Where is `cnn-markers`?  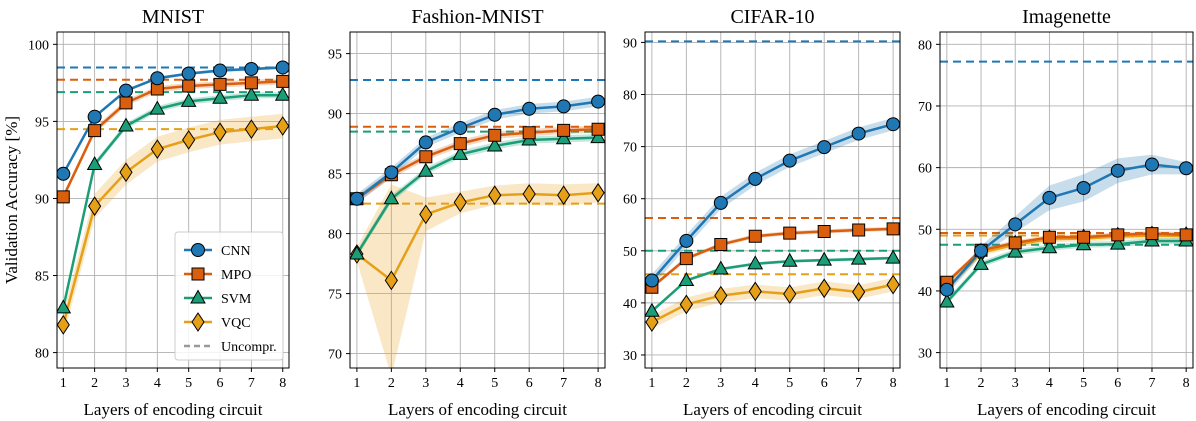
cnn-markers is located at coordinates (772, 202).